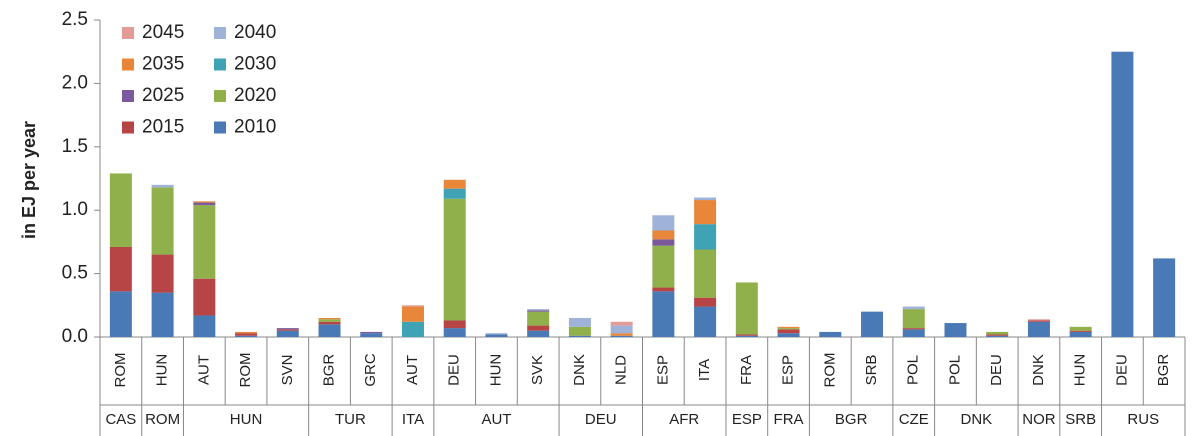 The height and width of the screenshot is (436, 1192). I want to click on x-tick-label: SVN, so click(287, 370).